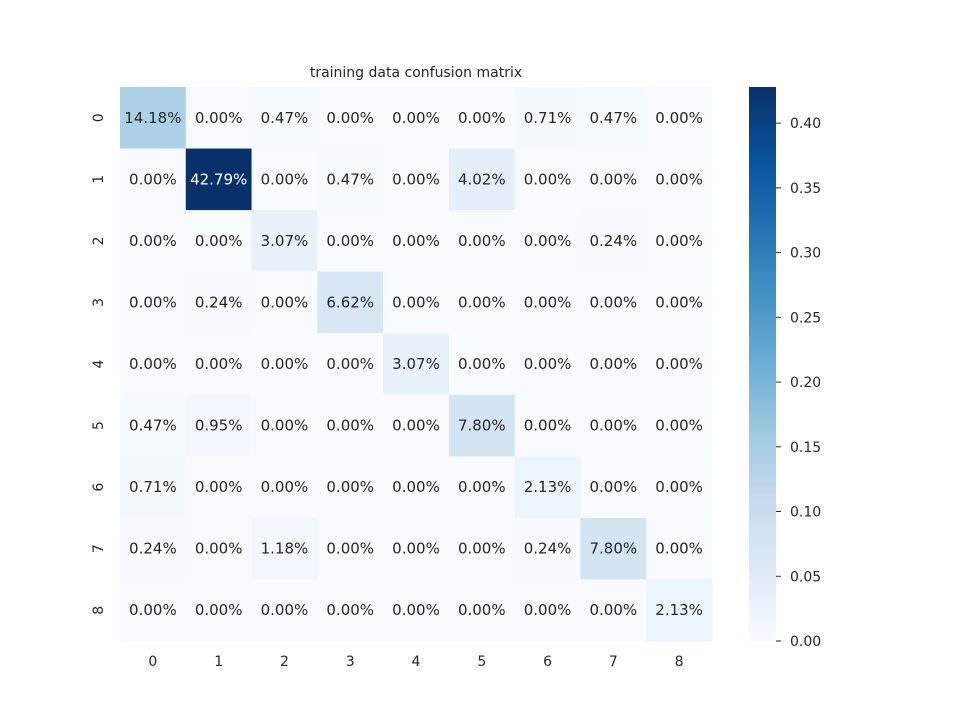 The image size is (956, 721). What do you see at coordinates (99, 548) in the screenshot?
I see `y-tick-label-7: 7` at bounding box center [99, 548].